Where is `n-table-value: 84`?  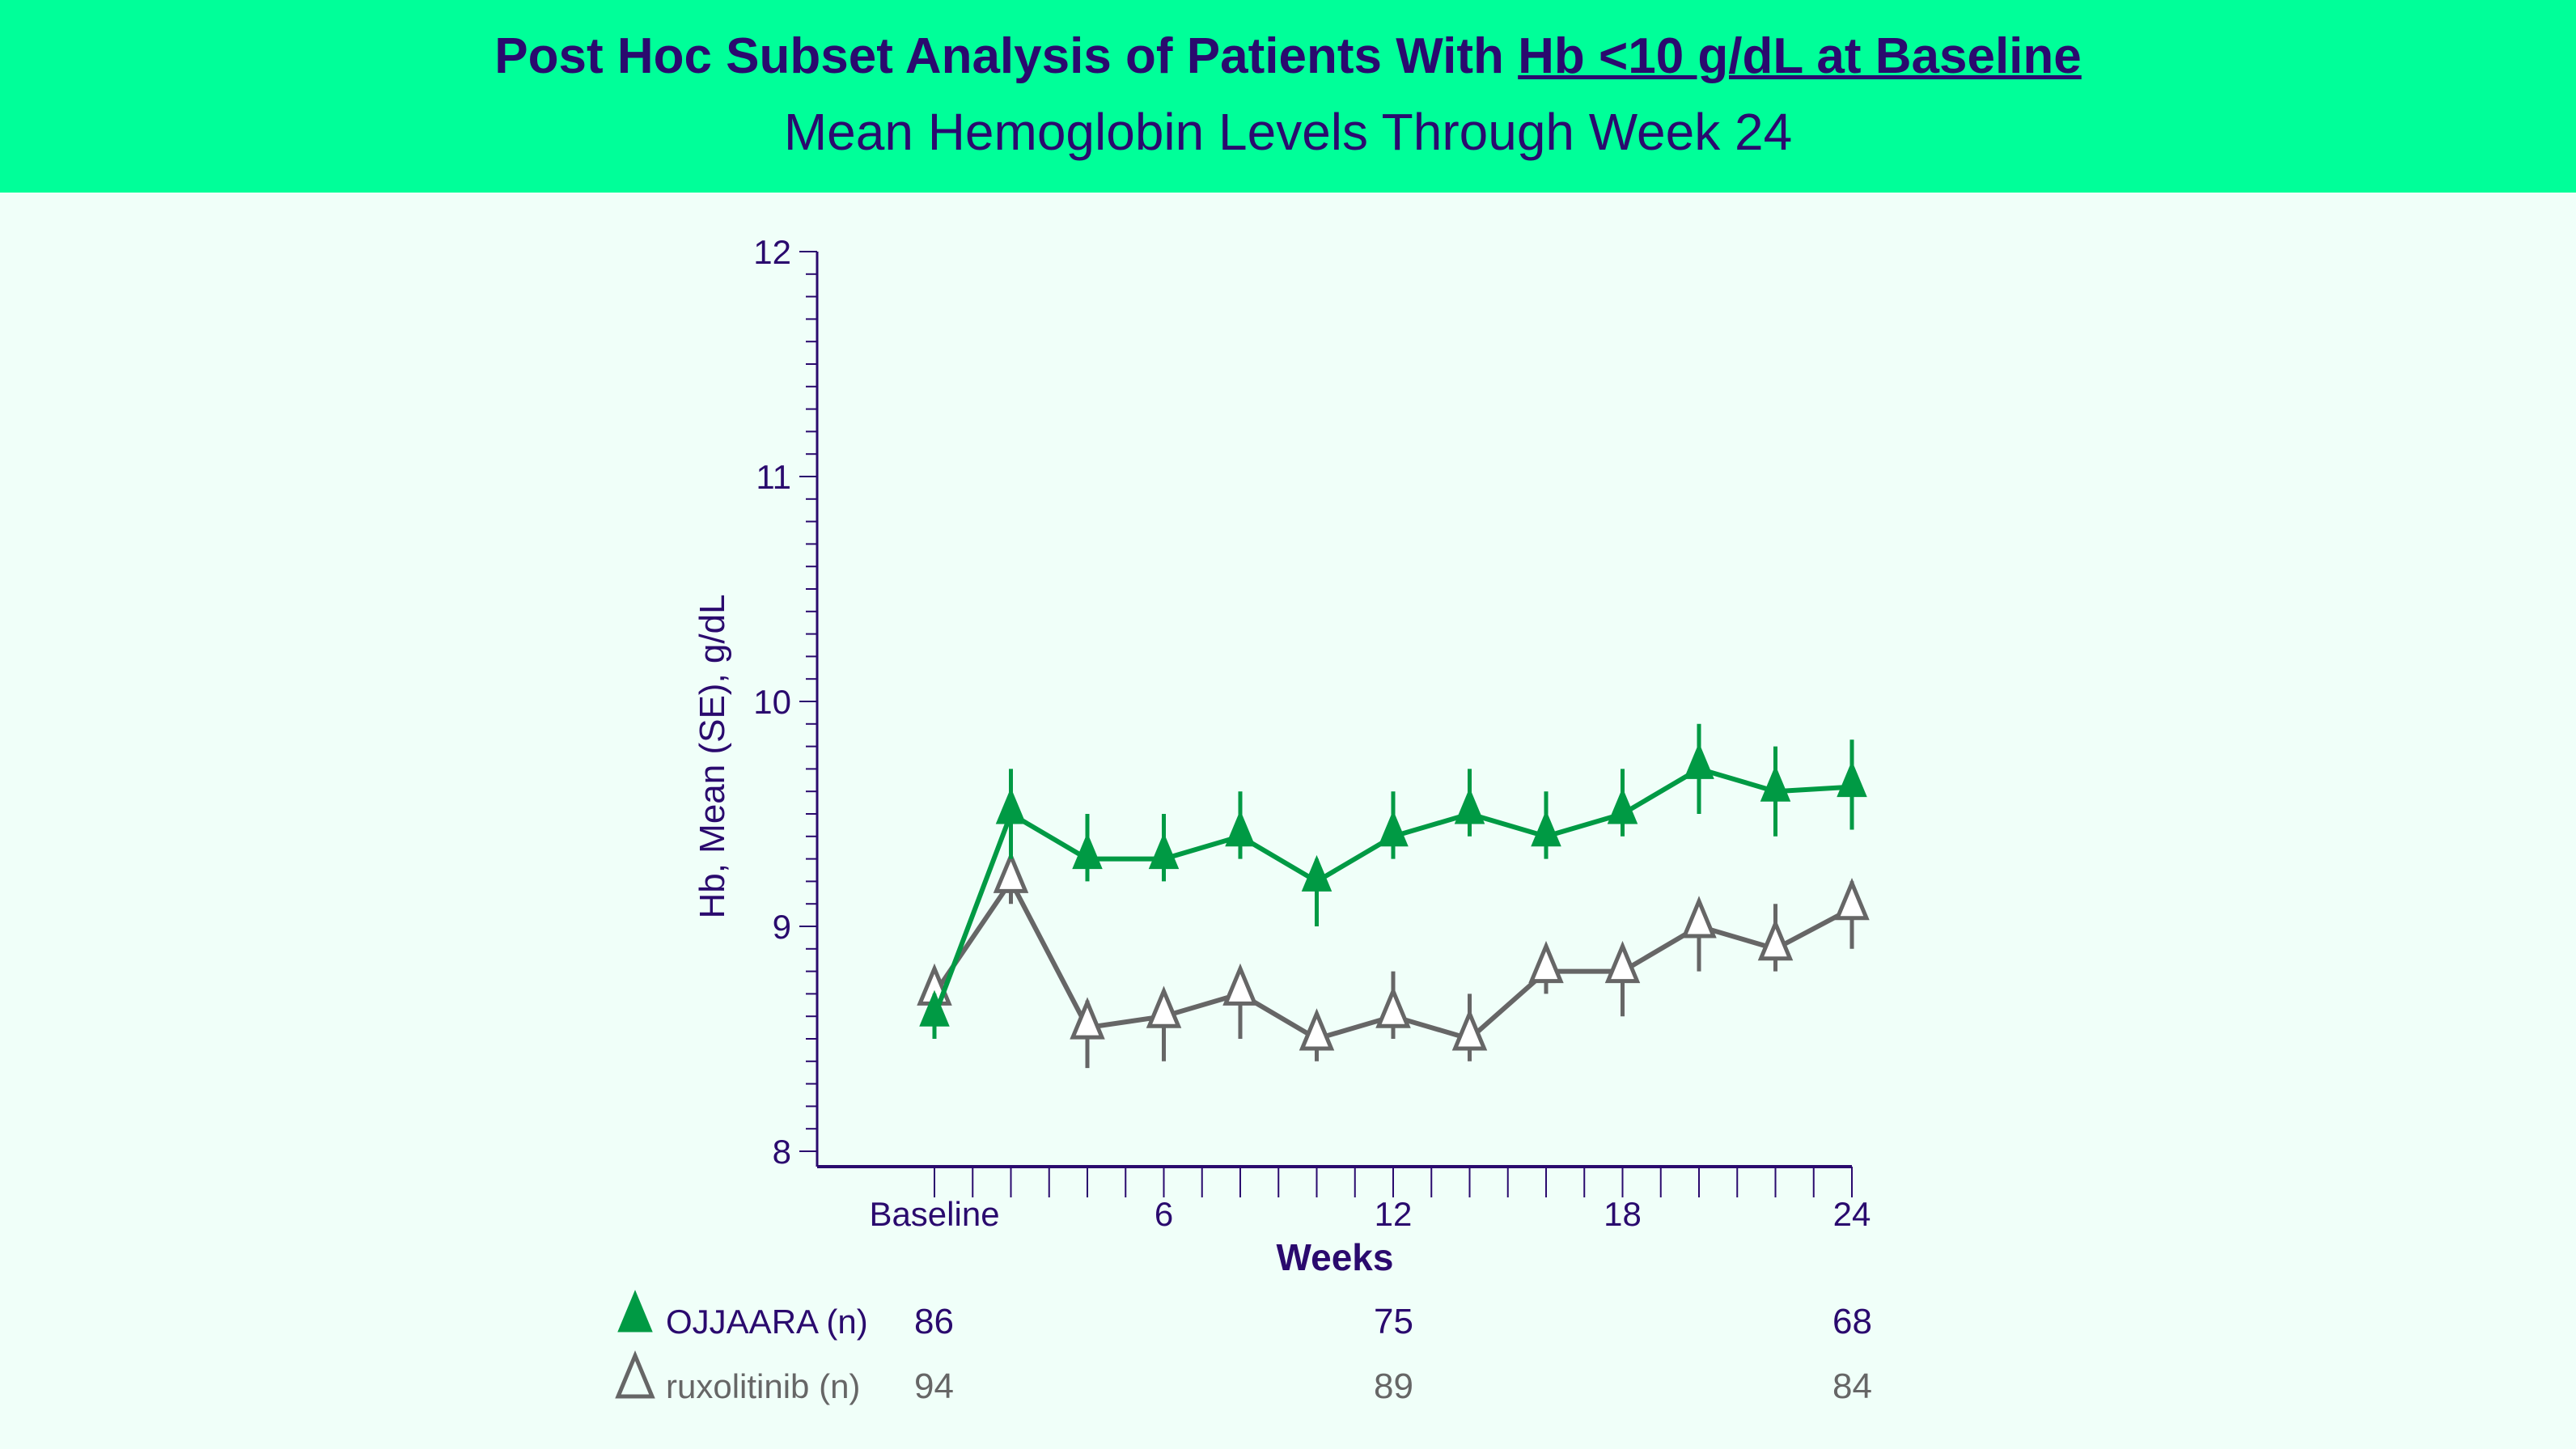
n-table-value: 84 is located at coordinates (1852, 1386).